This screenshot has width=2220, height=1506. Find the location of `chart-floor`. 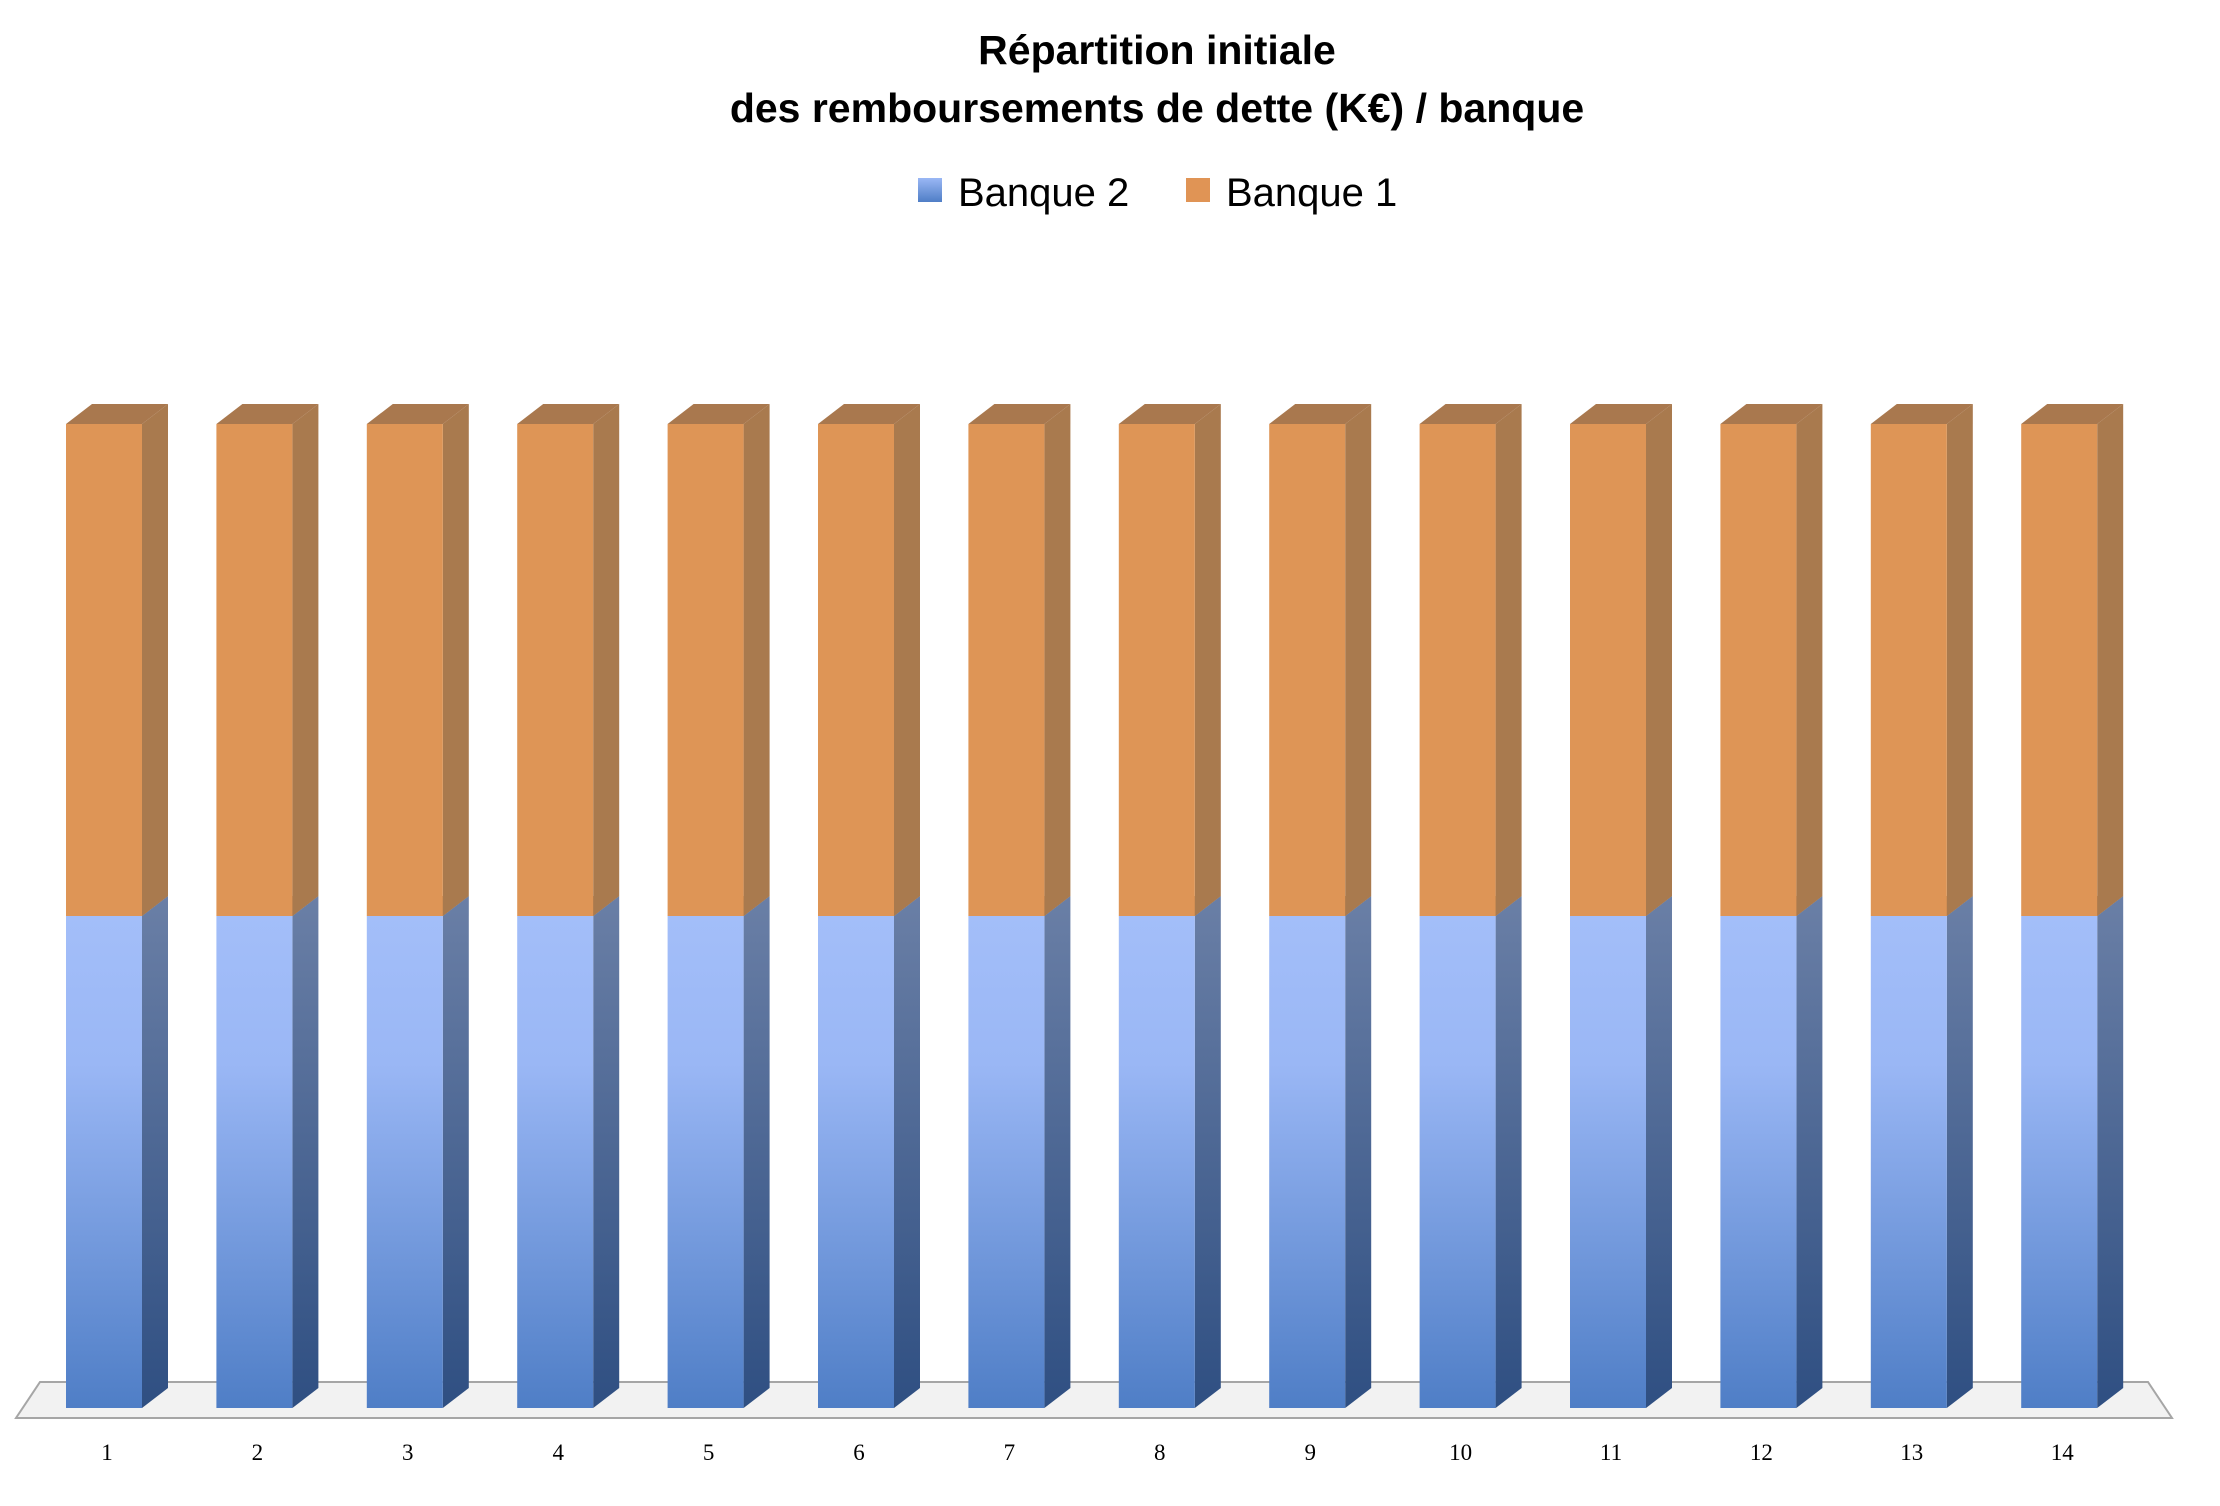

chart-floor is located at coordinates (1094, 1400).